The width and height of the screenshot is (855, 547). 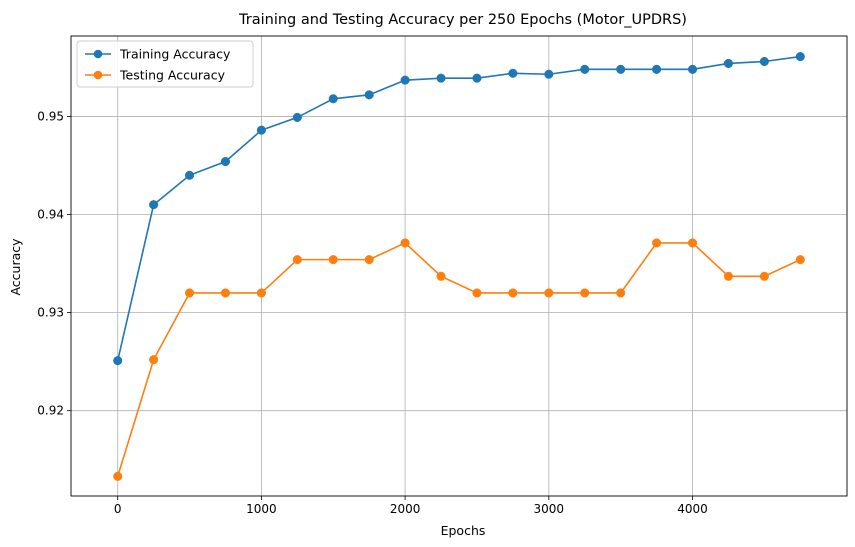 I want to click on legend: Training Accuracy Testing Accuracy, so click(x=165, y=64).